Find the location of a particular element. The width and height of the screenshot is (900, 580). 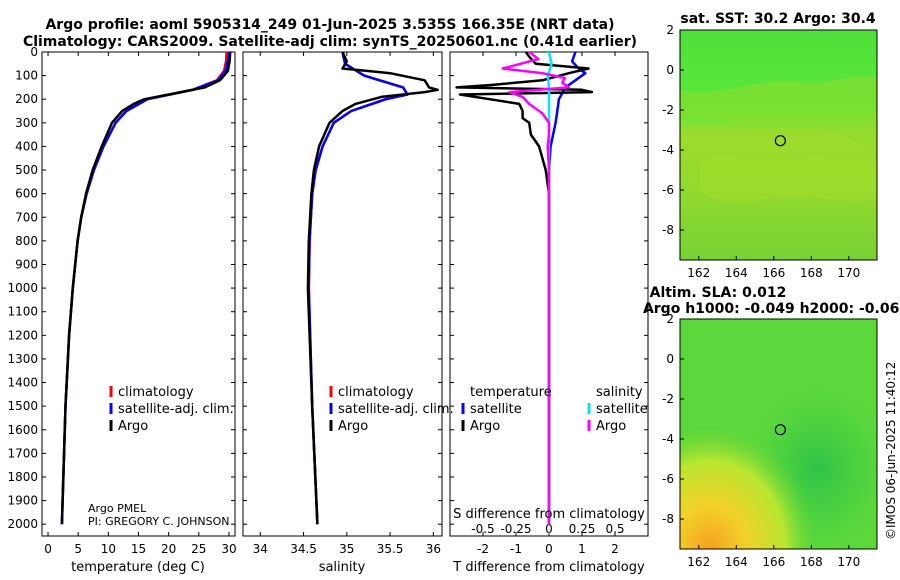

credit-program: Argo PMEL is located at coordinates (117, 508).